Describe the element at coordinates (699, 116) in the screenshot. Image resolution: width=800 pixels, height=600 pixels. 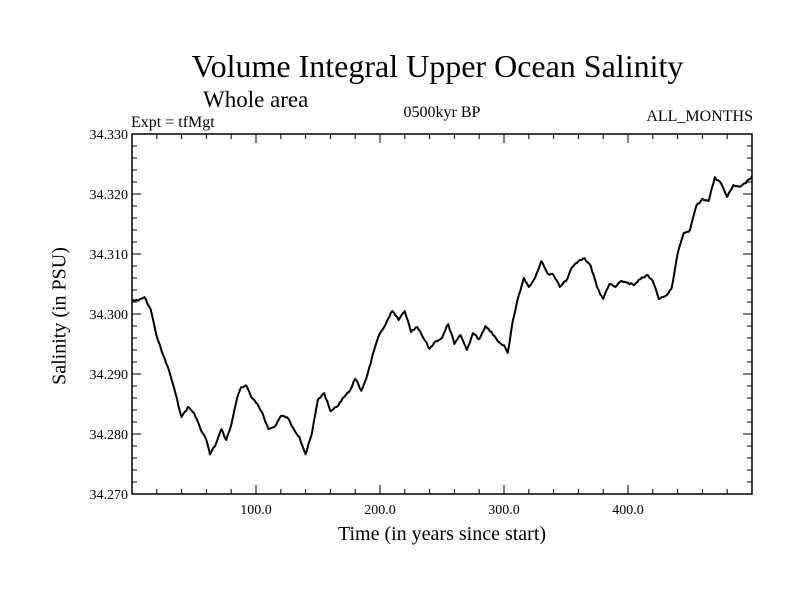
I see `months-label: ALL_MONTHS` at that location.